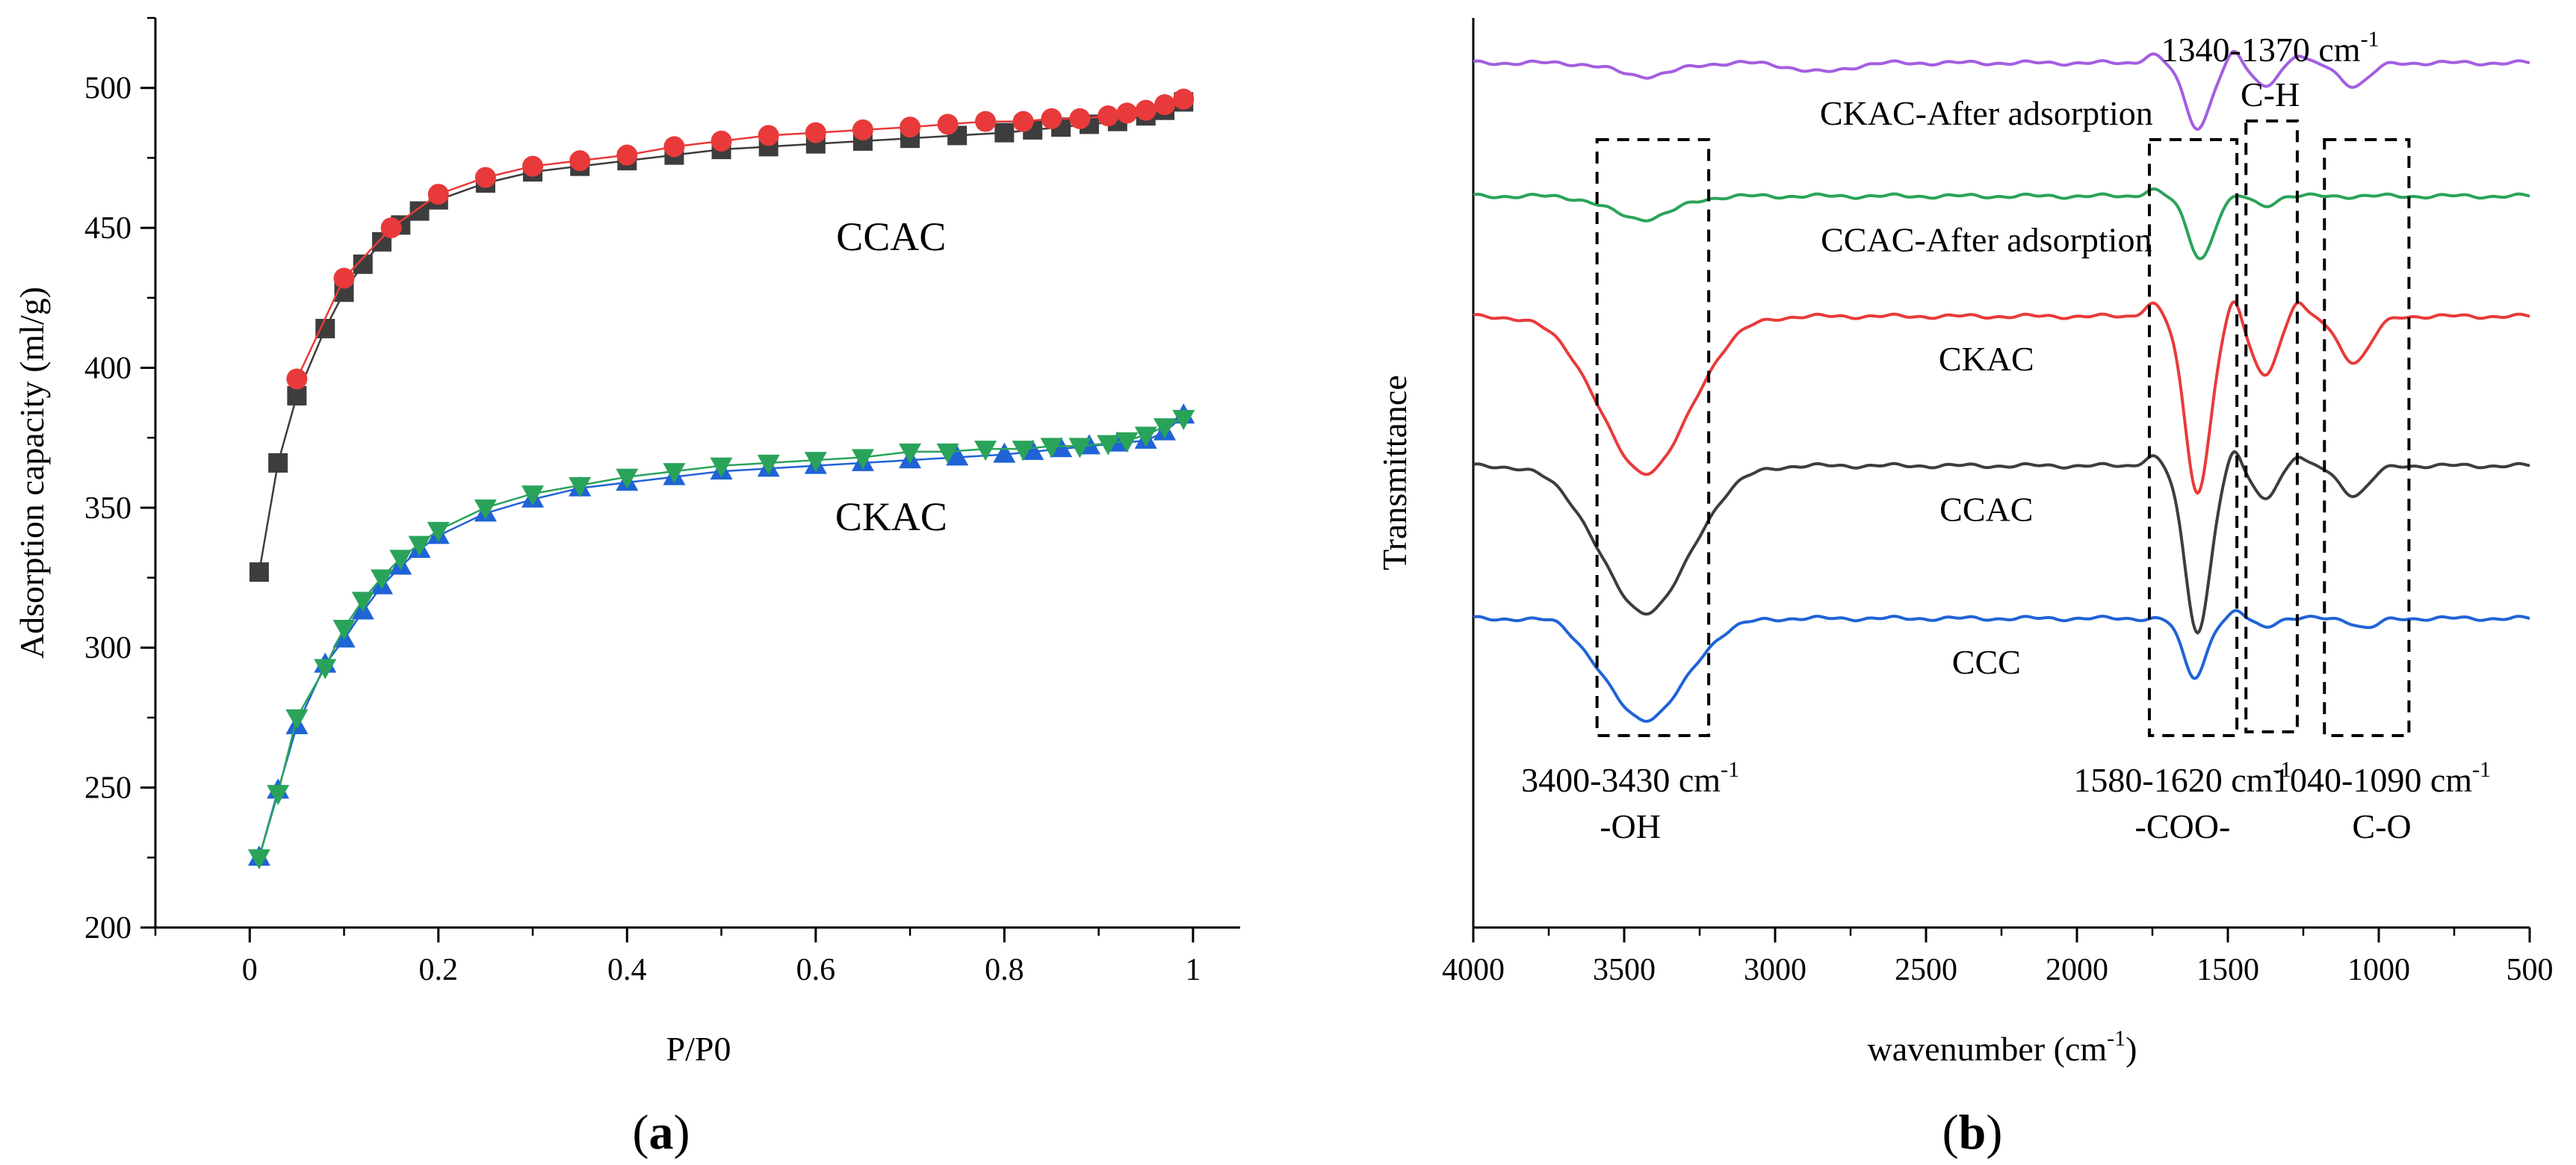  I want to click on a-x-tick-label: 0.4, so click(627, 970).